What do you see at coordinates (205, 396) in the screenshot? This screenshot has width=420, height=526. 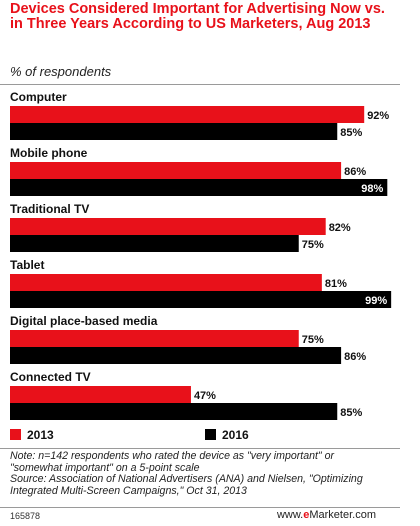 I see `value-label-connected-tv-2013: 47%` at bounding box center [205, 396].